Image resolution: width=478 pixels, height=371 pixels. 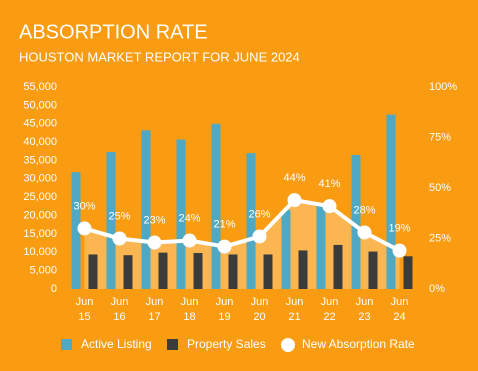 I want to click on x-tick-label: Jun 20, so click(x=260, y=309).